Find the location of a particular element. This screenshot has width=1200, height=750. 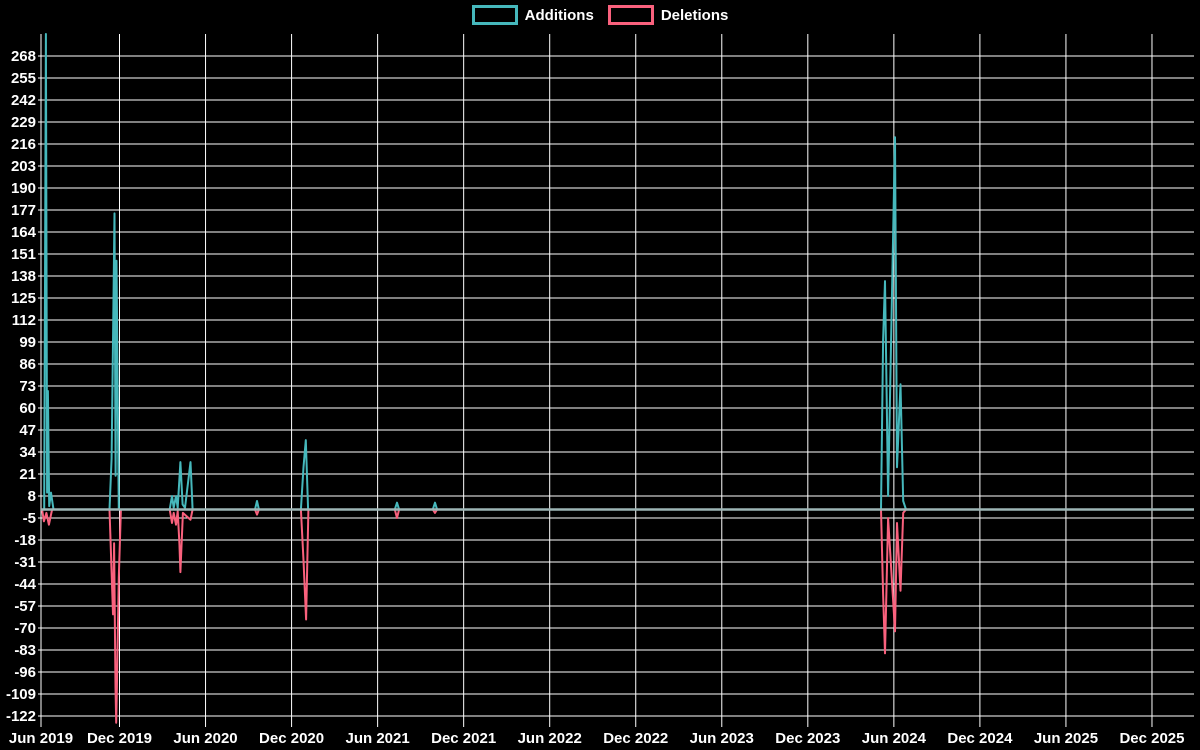

y-tick-label: 60 is located at coordinates (27, 408).